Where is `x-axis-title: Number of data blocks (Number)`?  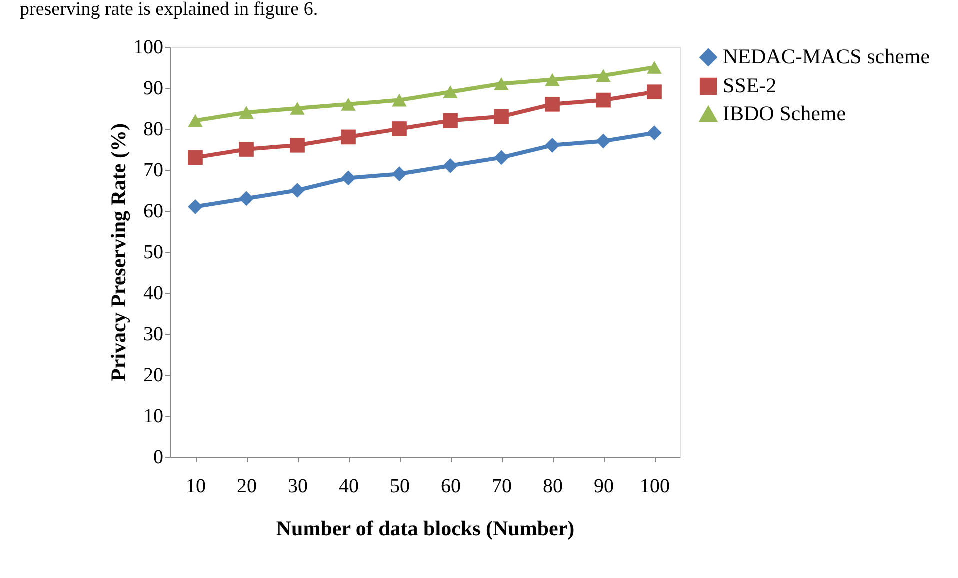
x-axis-title: Number of data blocks (Number) is located at coordinates (425, 528).